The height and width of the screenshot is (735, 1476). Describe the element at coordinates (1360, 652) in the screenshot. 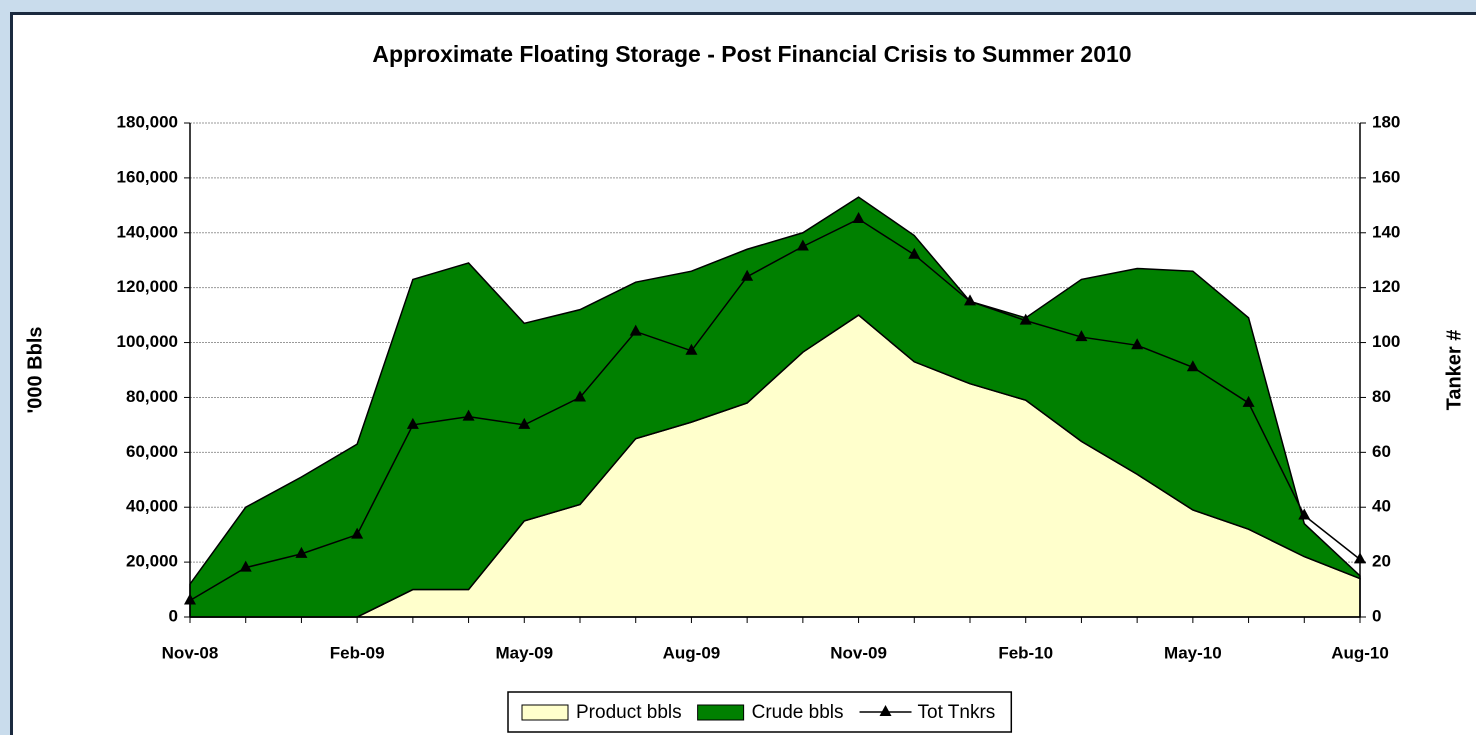

I see `x-tick-label: Aug-10` at that location.